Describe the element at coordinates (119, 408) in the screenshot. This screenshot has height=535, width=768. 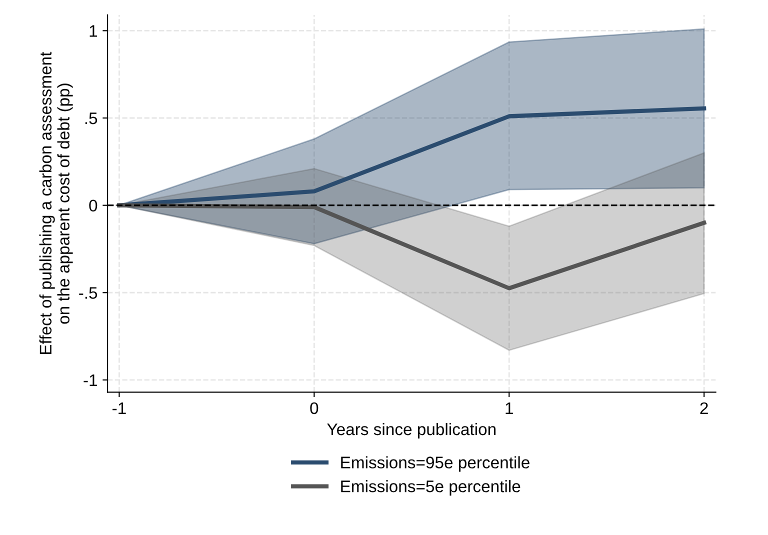
I see `x-tick-label: -1` at that location.